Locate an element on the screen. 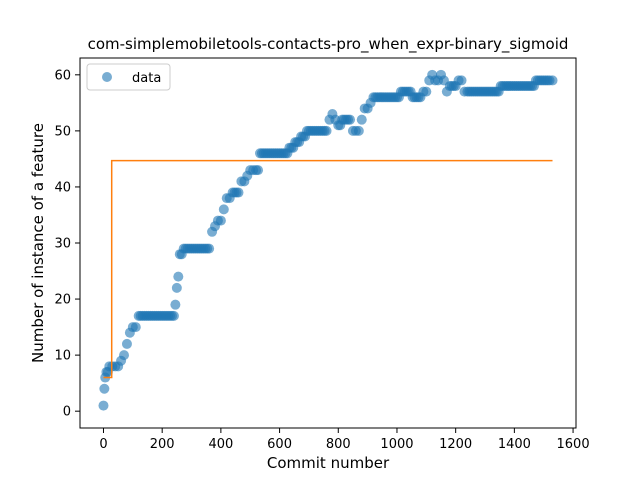 The image size is (640, 484). x-tick-label: 1600 is located at coordinates (573, 444).